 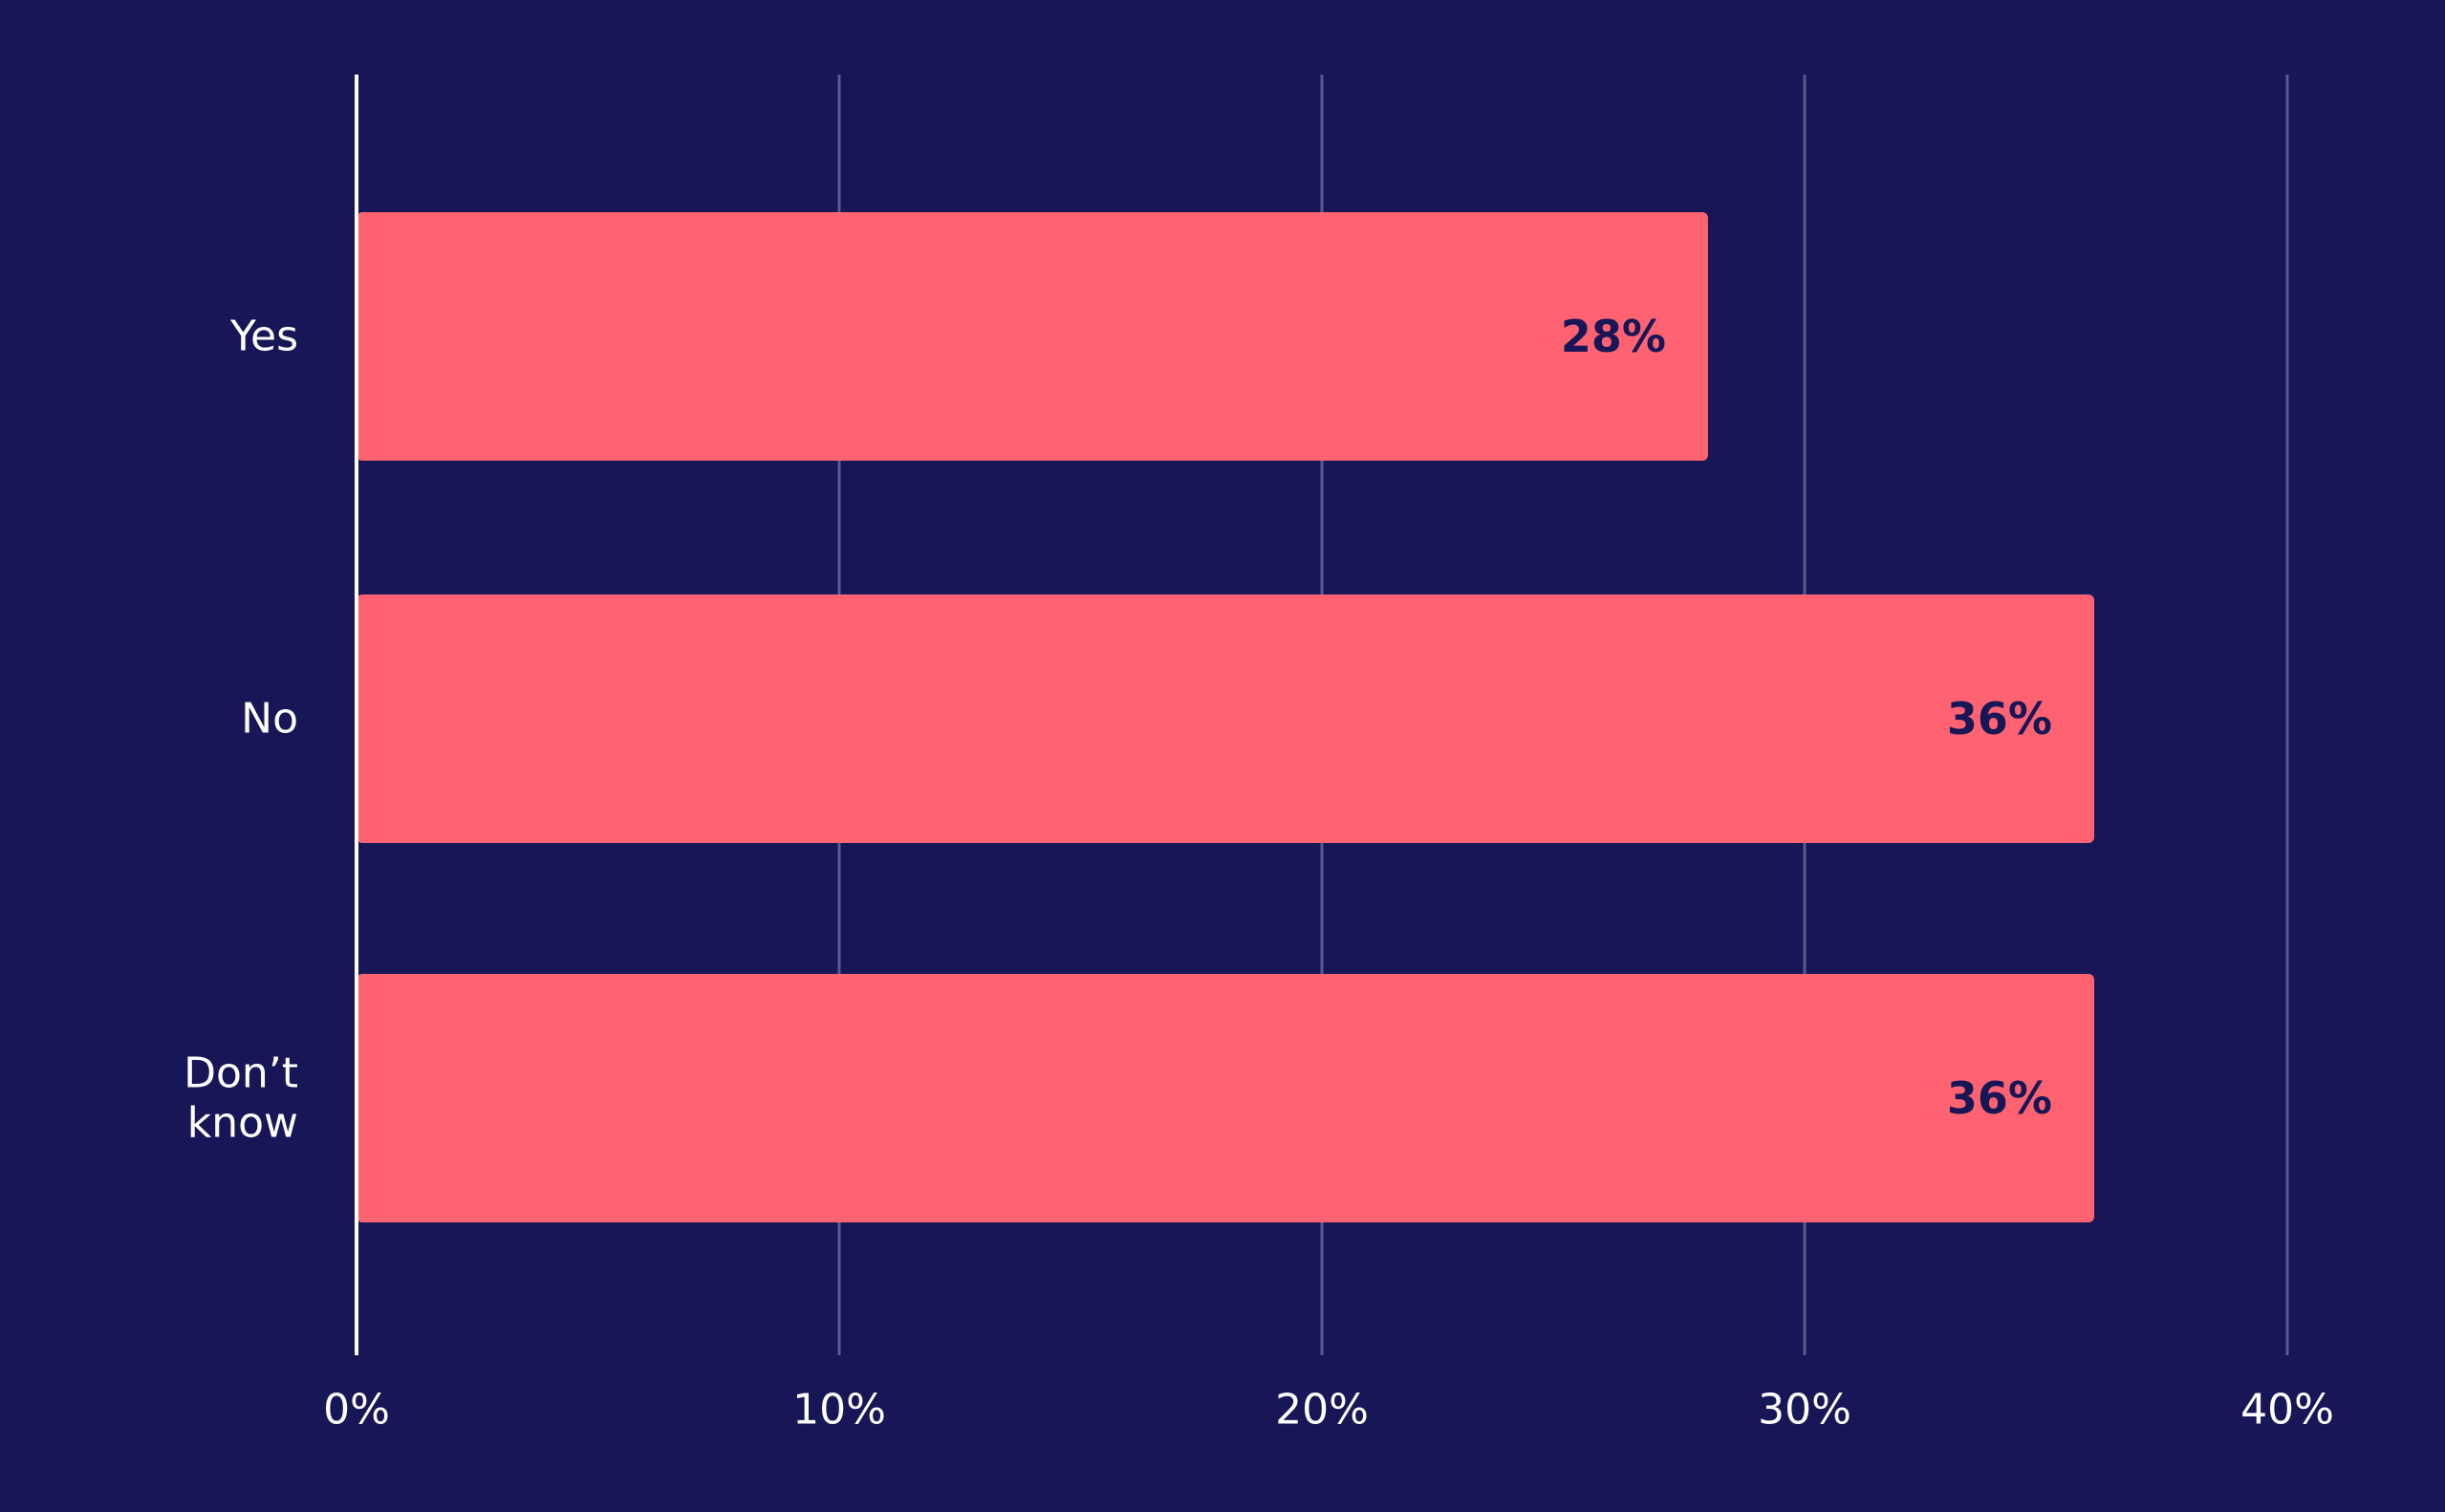 I want to click on data-label-2: 36%, so click(x=2000, y=1098).